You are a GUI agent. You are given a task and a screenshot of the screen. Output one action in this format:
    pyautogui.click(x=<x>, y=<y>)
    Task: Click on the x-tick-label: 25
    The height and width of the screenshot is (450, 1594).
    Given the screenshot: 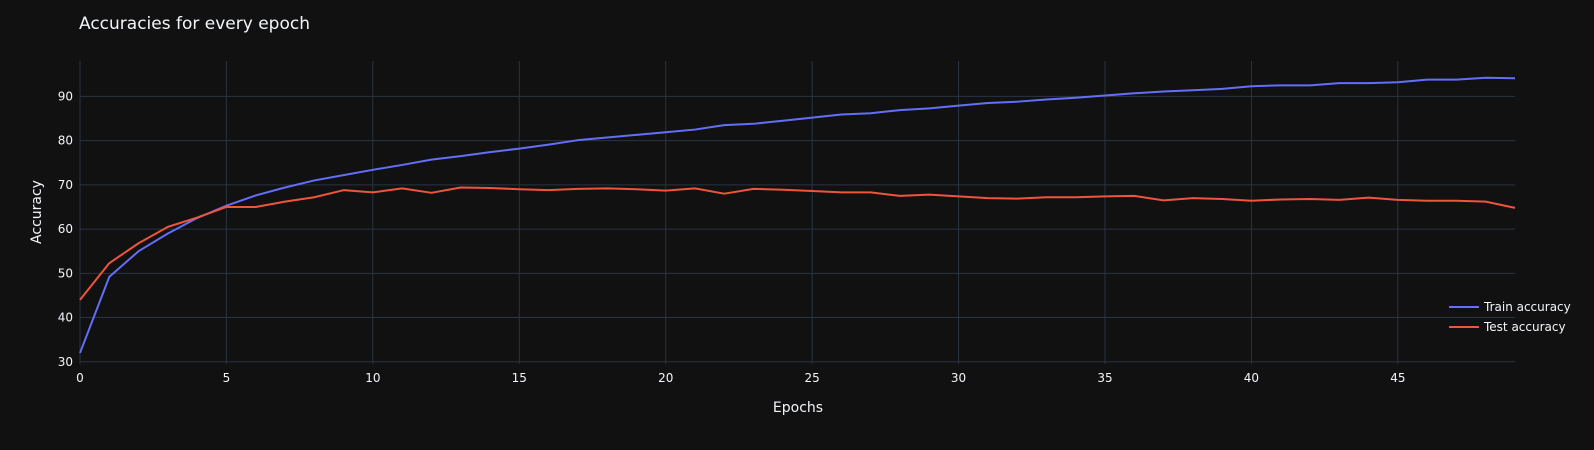 What is the action you would take?
    pyautogui.click(x=812, y=378)
    